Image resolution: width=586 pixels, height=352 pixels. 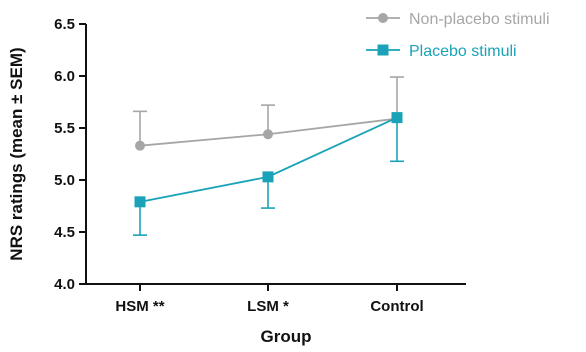 I want to click on y-tick-label: 4.5, so click(x=64, y=232).